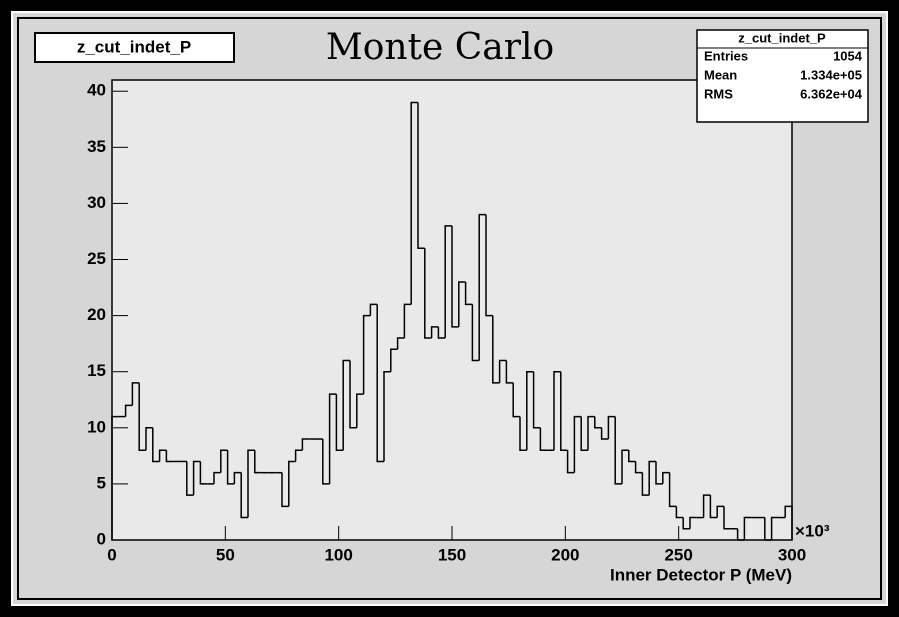 This screenshot has height=617, width=899. Describe the element at coordinates (452, 554) in the screenshot. I see `x-tick-label: 150` at that location.